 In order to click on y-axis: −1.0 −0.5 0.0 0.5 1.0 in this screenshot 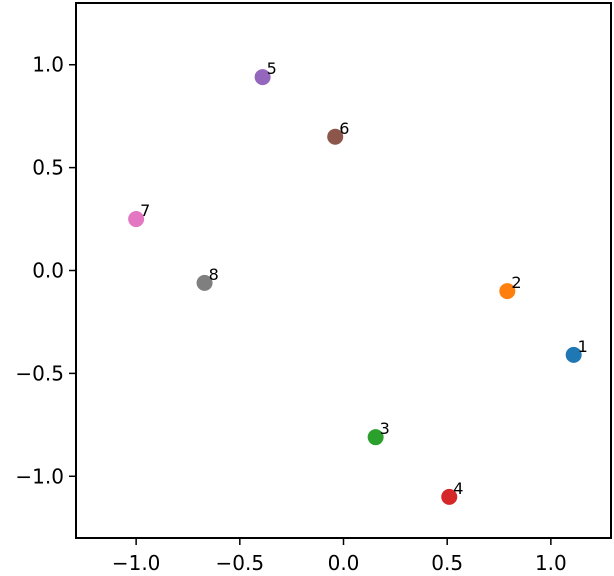, I will do `click(45, 270)`.